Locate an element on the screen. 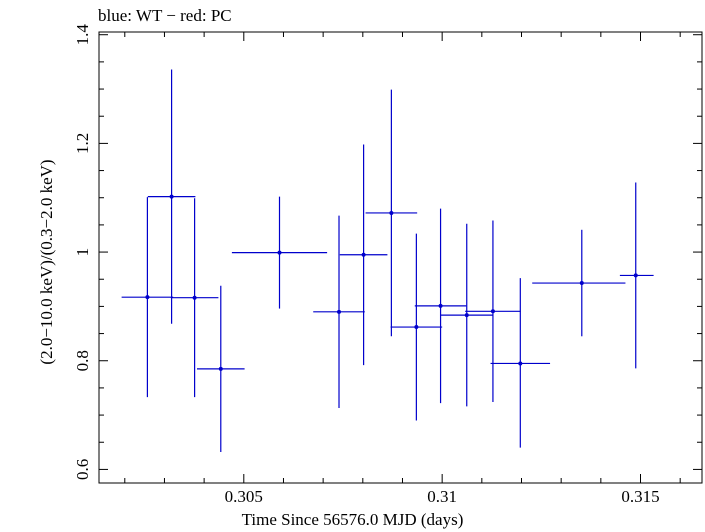  x-tick-label: 0.31 is located at coordinates (442, 496).